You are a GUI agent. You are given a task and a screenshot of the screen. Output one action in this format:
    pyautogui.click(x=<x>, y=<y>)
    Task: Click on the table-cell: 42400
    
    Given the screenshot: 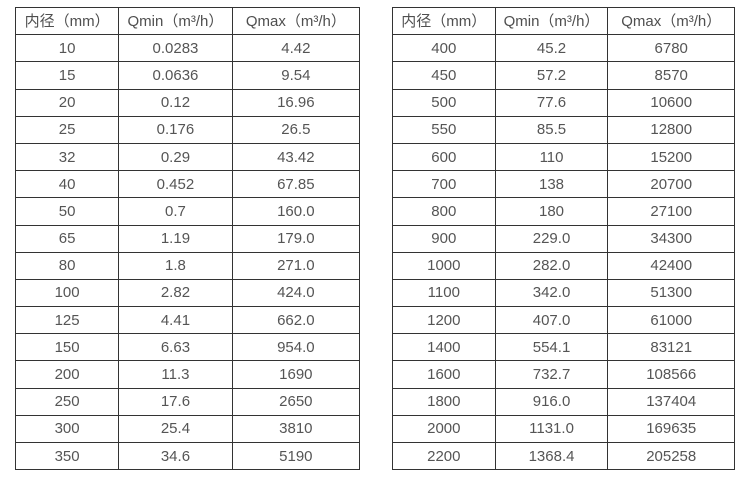 What is the action you would take?
    pyautogui.click(x=671, y=265)
    